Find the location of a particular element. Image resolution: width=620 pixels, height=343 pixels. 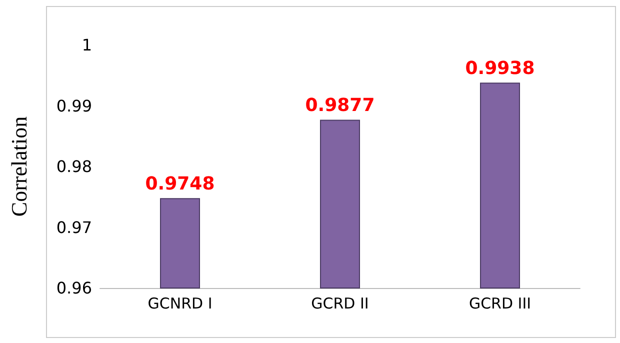

y-tick-label: 1 is located at coordinates (87, 45).